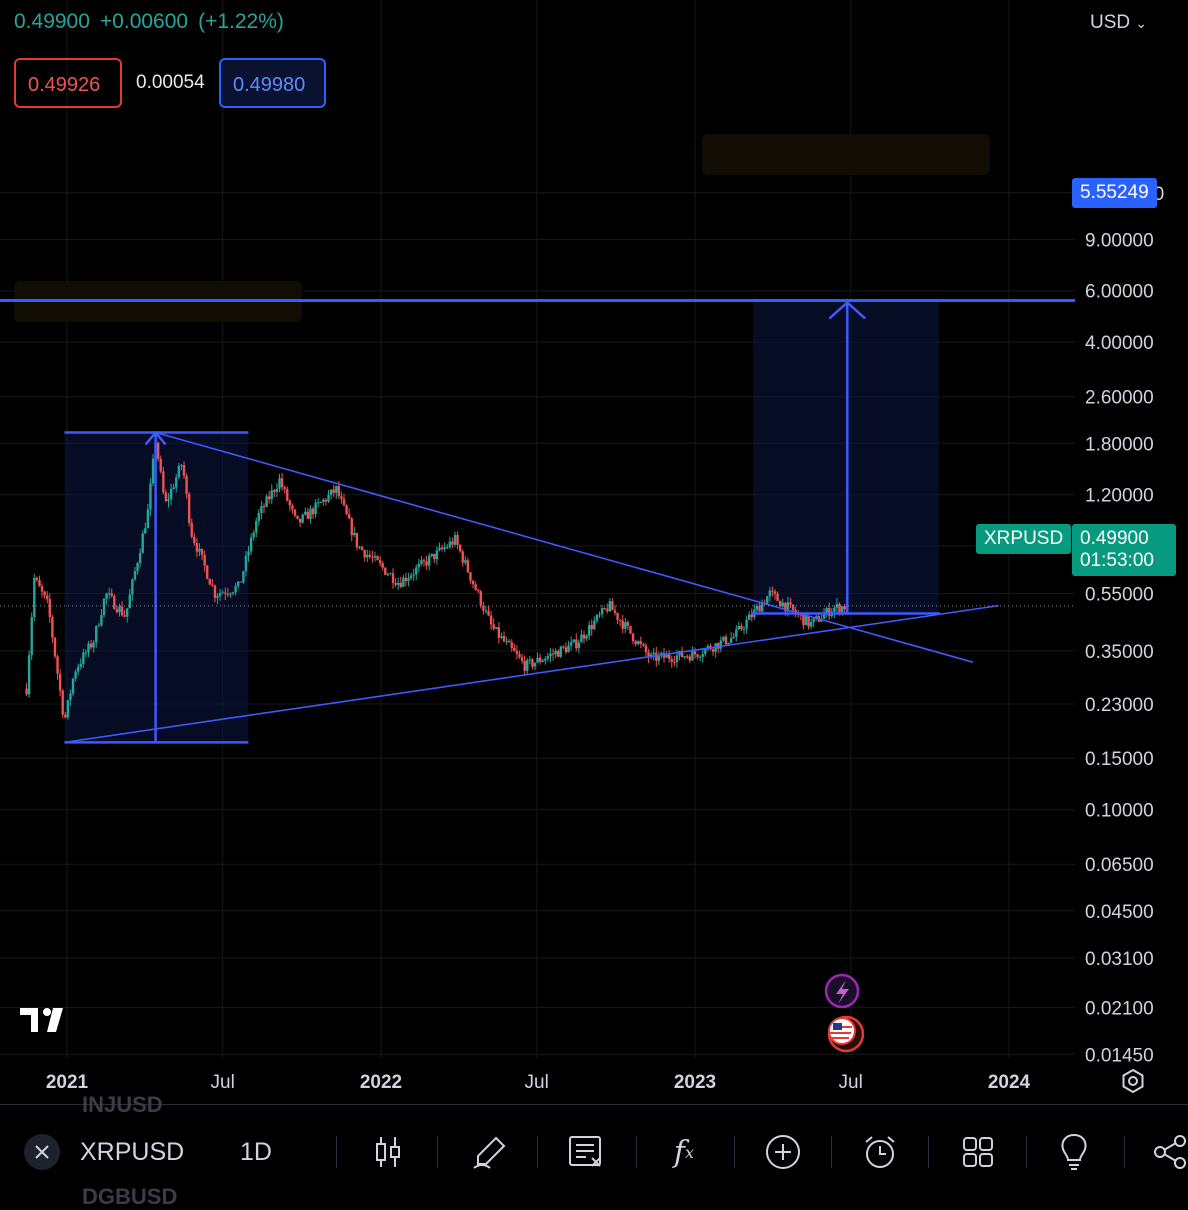 The image size is (1188, 1210). Describe the element at coordinates (42, 1152) in the screenshot. I see `close-icon` at that location.